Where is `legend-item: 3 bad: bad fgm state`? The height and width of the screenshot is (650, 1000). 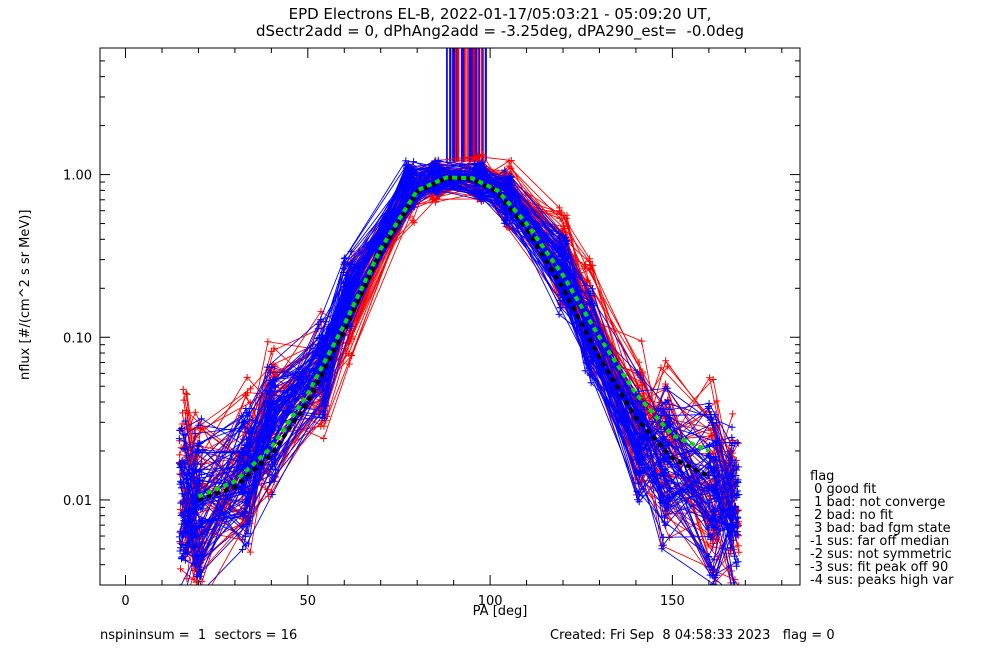
legend-item: 3 bad: bad fgm state is located at coordinates (880, 528).